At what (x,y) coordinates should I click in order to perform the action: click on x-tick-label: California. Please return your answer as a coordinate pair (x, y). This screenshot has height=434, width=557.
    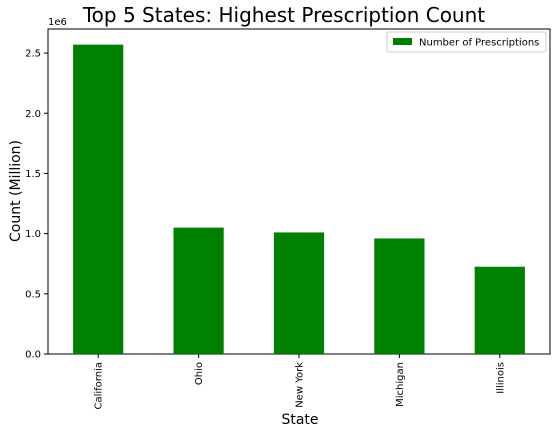
    Looking at the image, I should click on (99, 386).